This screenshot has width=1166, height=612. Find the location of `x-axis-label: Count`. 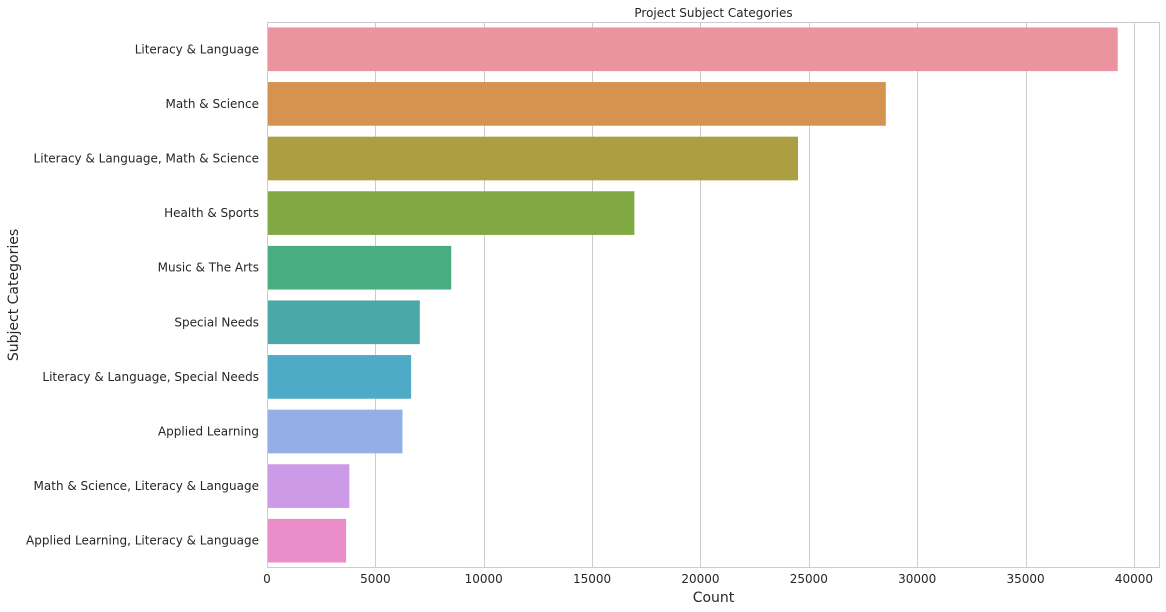

x-axis-label: Count is located at coordinates (714, 598).